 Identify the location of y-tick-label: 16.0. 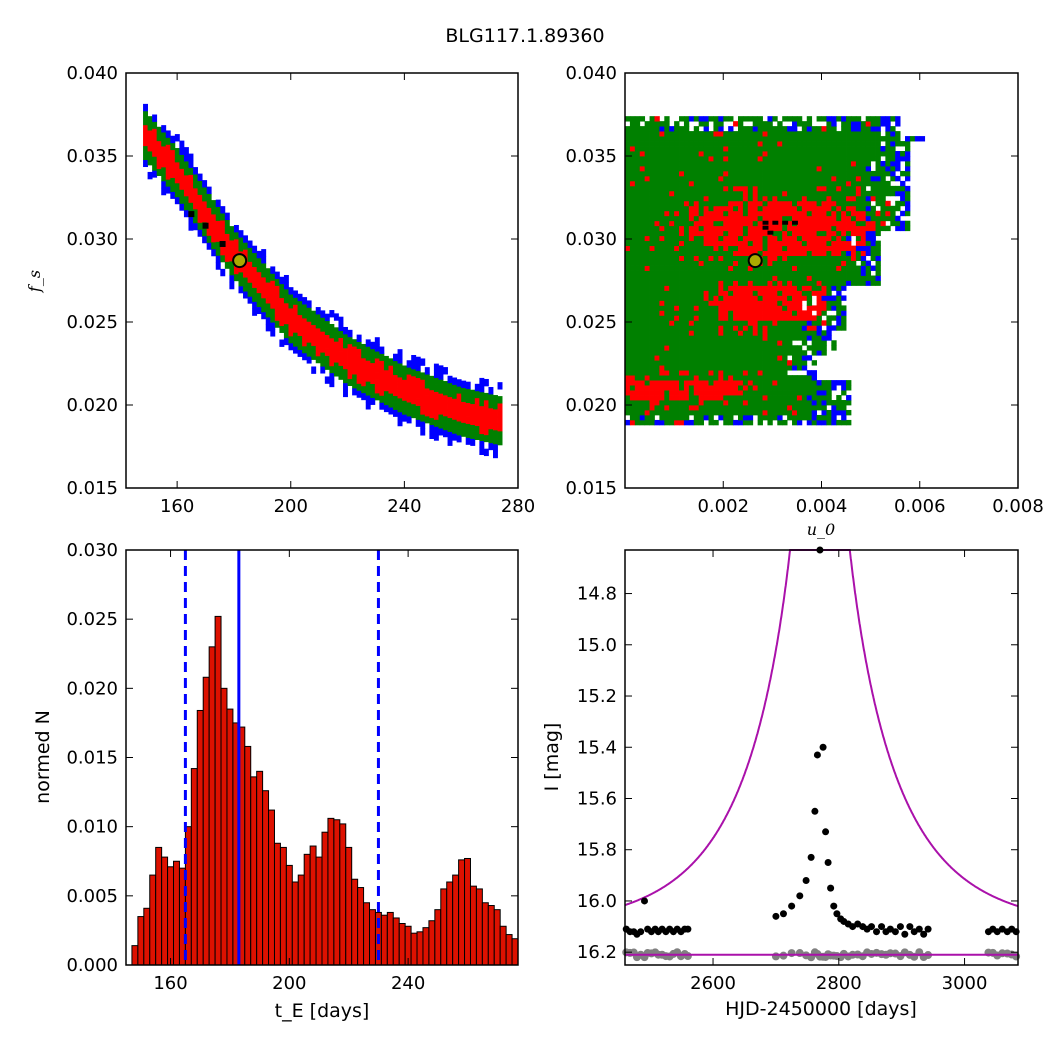
(597, 901).